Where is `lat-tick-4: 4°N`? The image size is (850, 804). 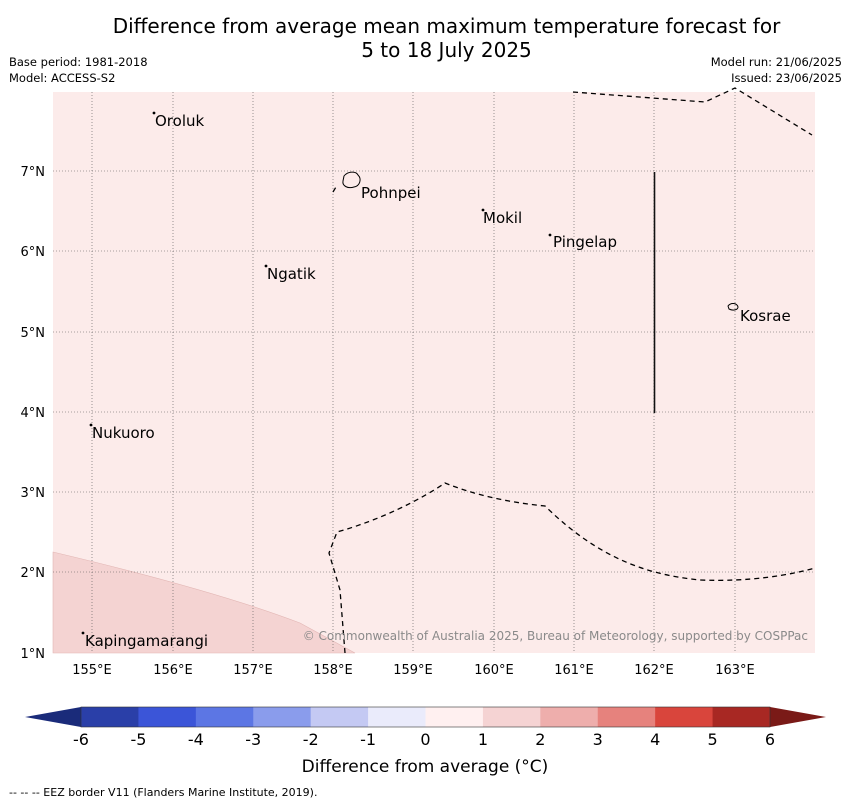 lat-tick-4: 4°N is located at coordinates (33, 413).